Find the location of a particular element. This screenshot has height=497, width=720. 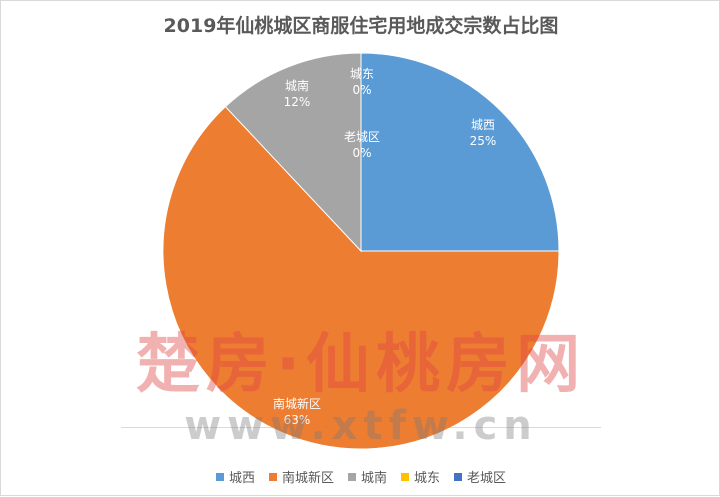

legend: 城西 南城新区 城南 城东 老城区 is located at coordinates (360, 476).